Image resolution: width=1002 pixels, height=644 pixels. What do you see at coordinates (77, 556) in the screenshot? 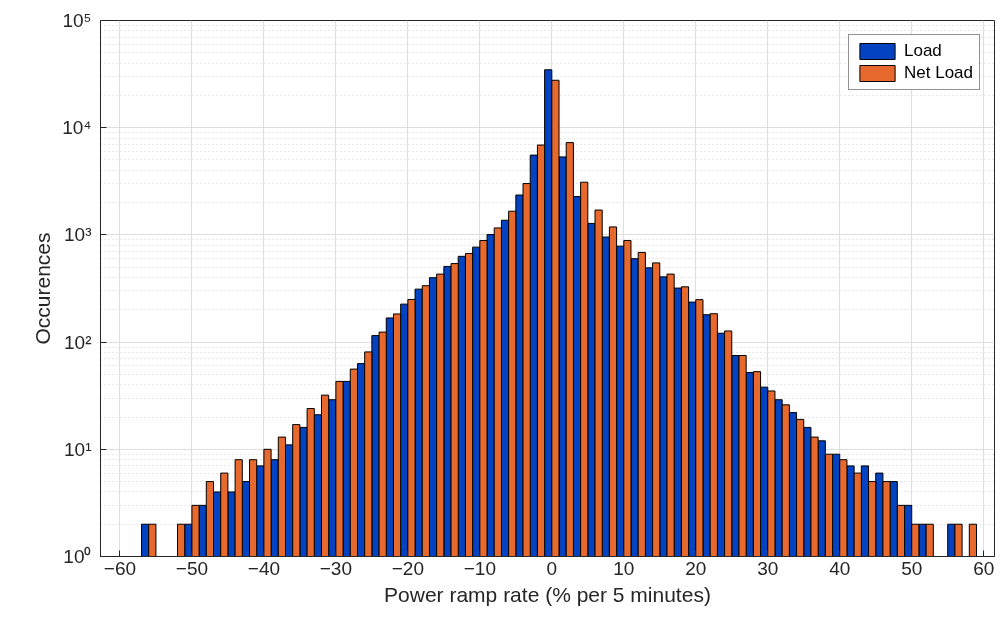
I see `y-tick-label: 10⁰` at bounding box center [77, 556].